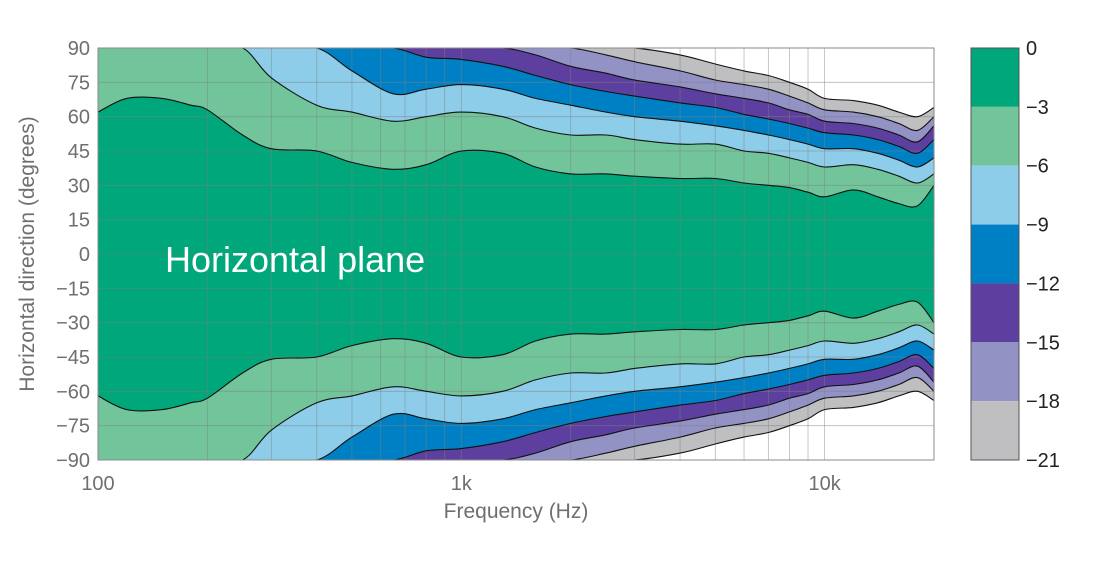 This screenshot has height=567, width=1098. What do you see at coordinates (825, 484) in the screenshot?
I see `x-tick-label: 10k` at bounding box center [825, 484].